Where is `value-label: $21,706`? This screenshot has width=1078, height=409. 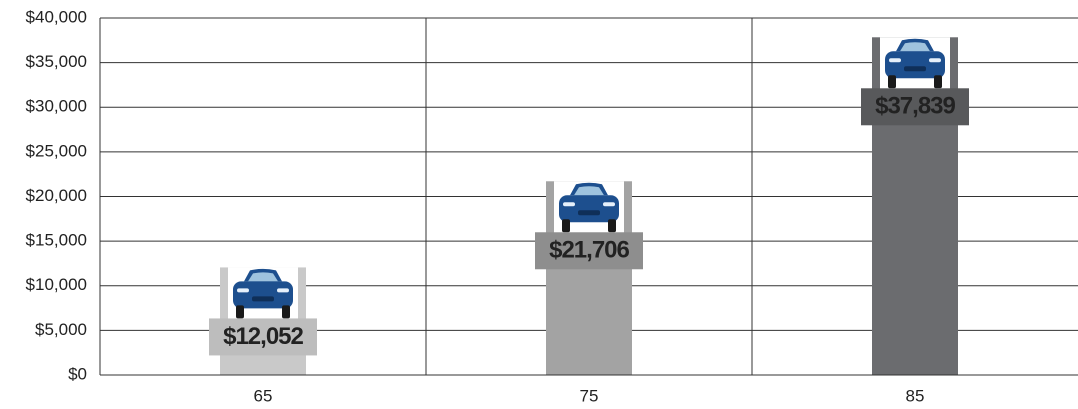 value-label: $21,706 is located at coordinates (589, 250).